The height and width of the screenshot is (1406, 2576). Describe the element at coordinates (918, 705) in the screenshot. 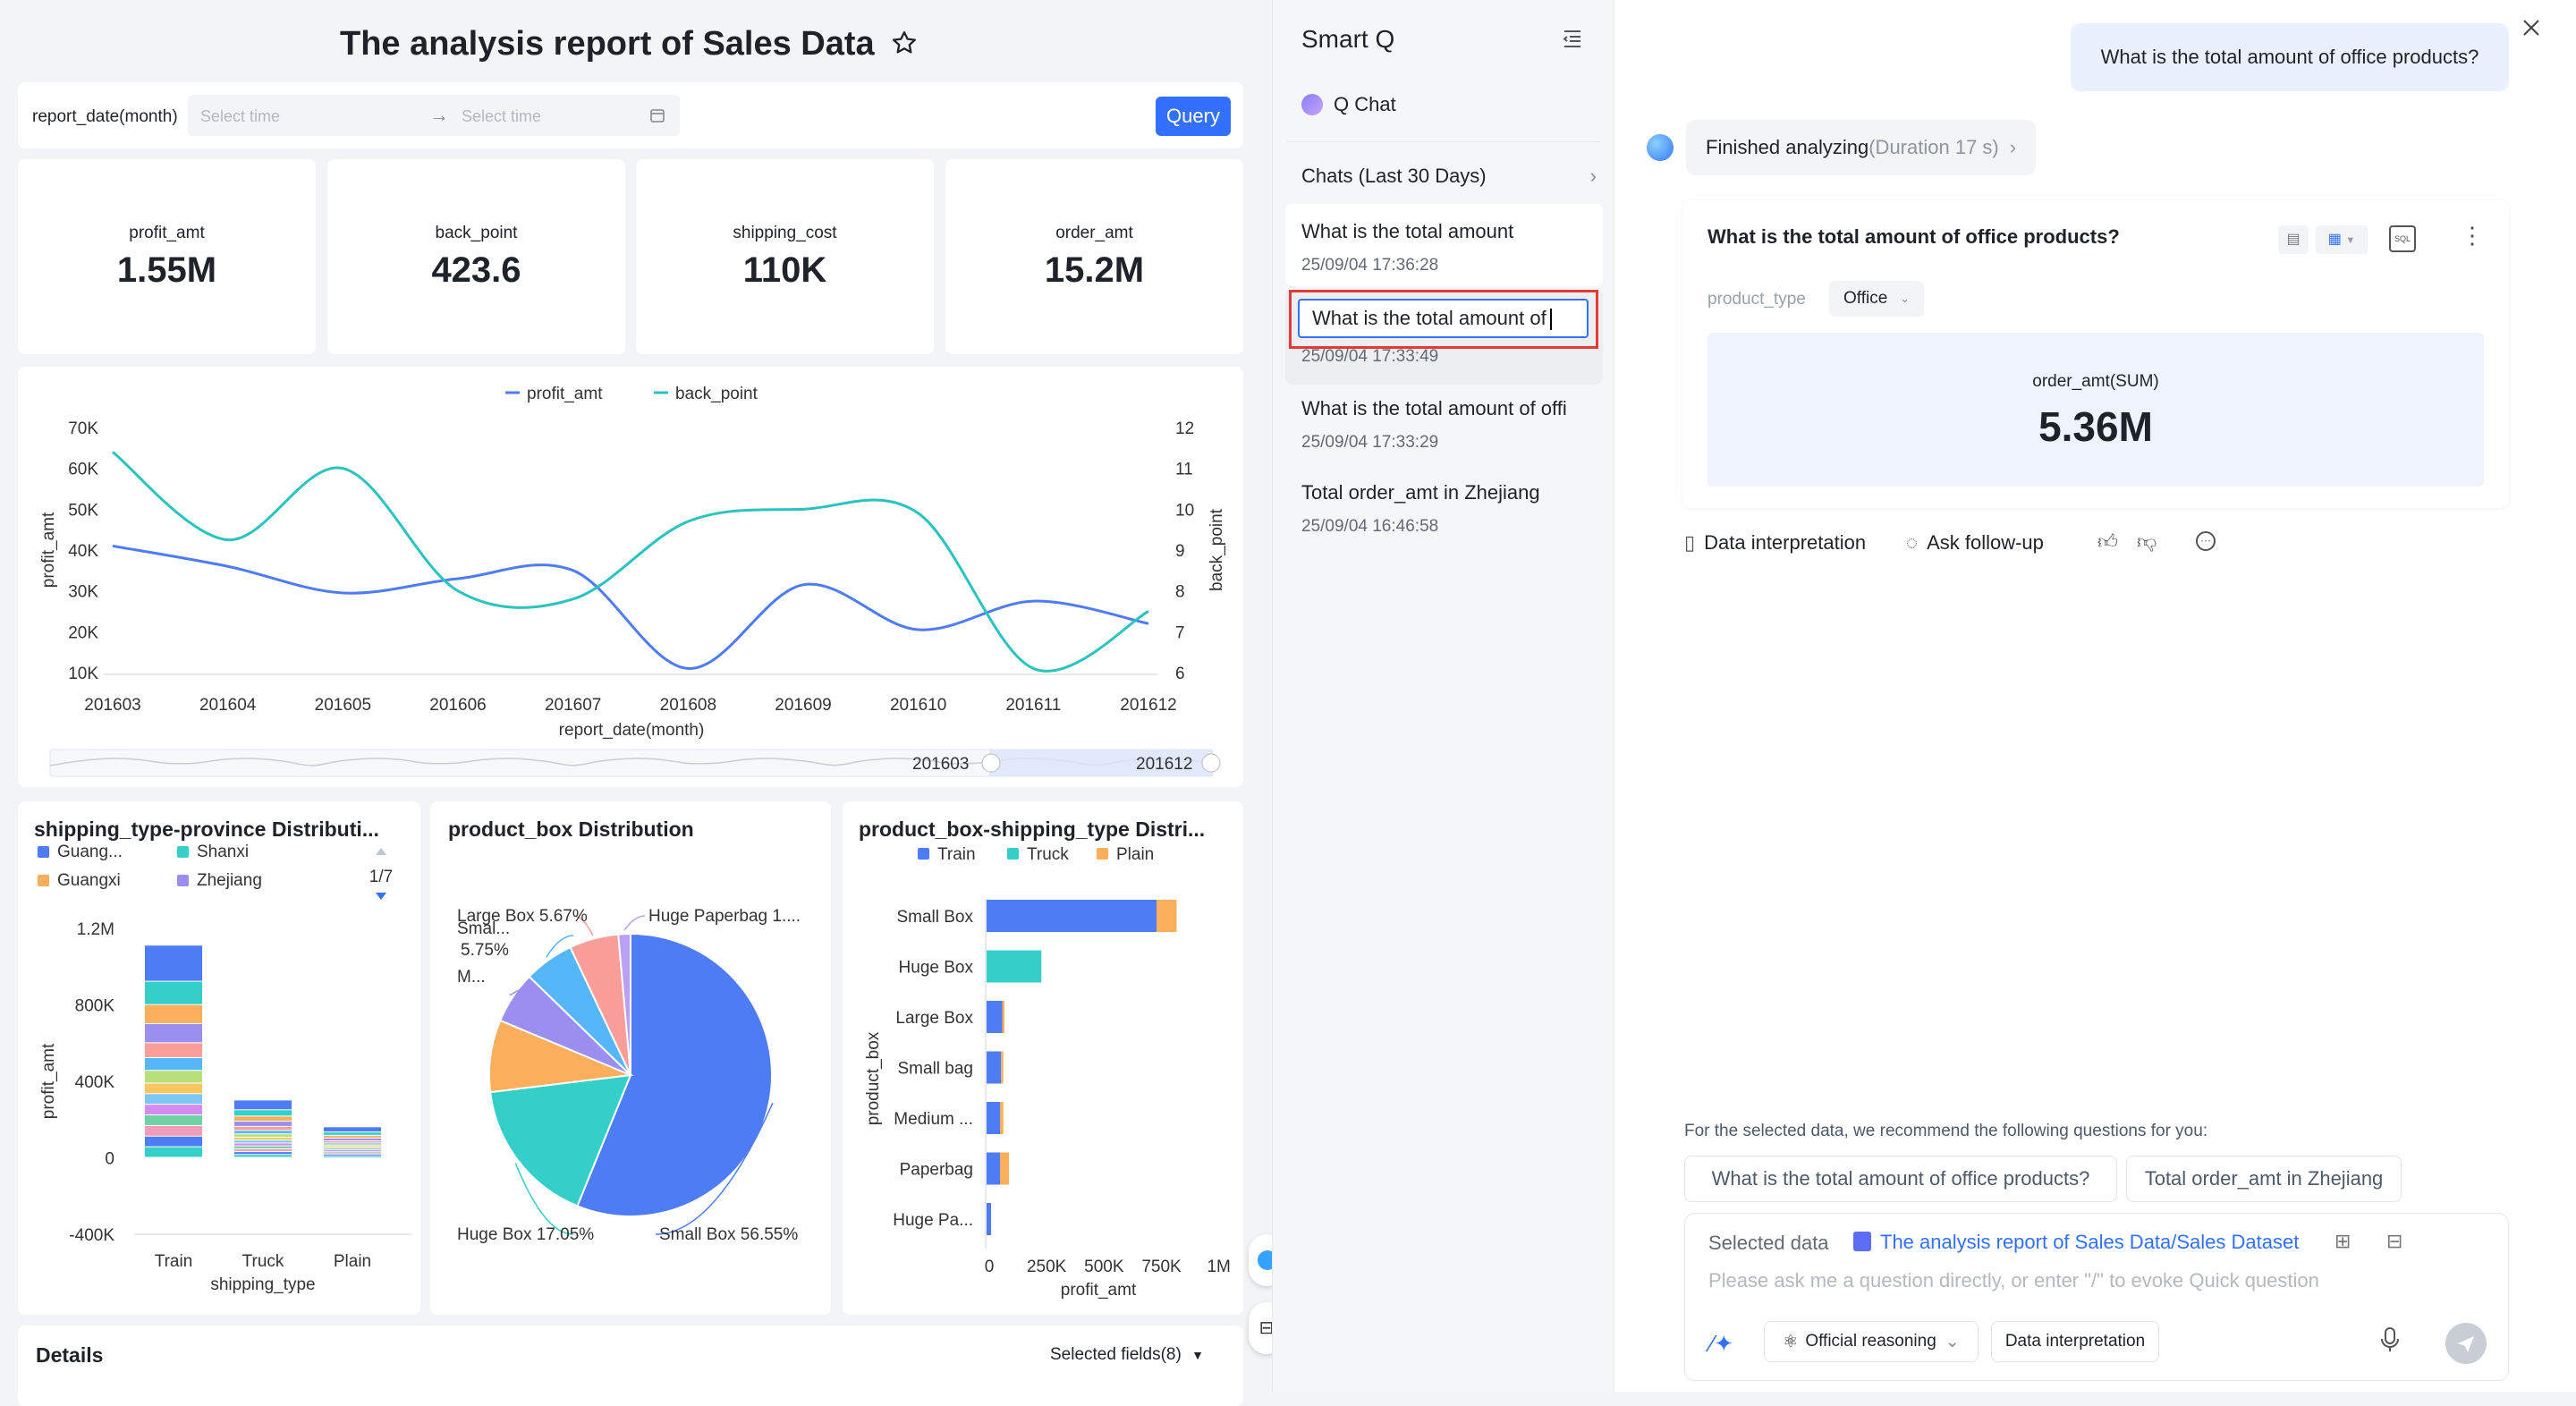

I see `x-tick-label: 201610` at that location.